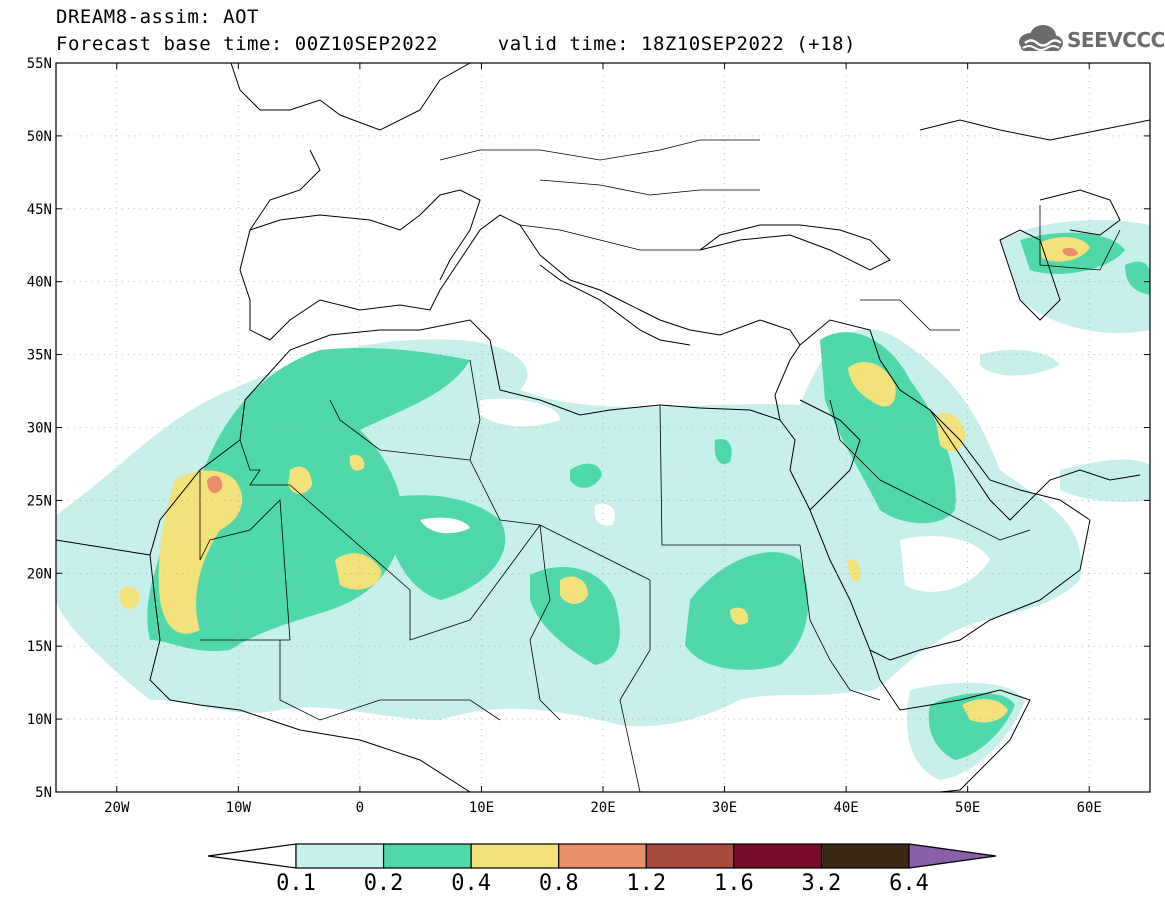  What do you see at coordinates (247, 44) in the screenshot?
I see `base-time-label: Forecast base time: 00Z10SEP2022` at bounding box center [247, 44].